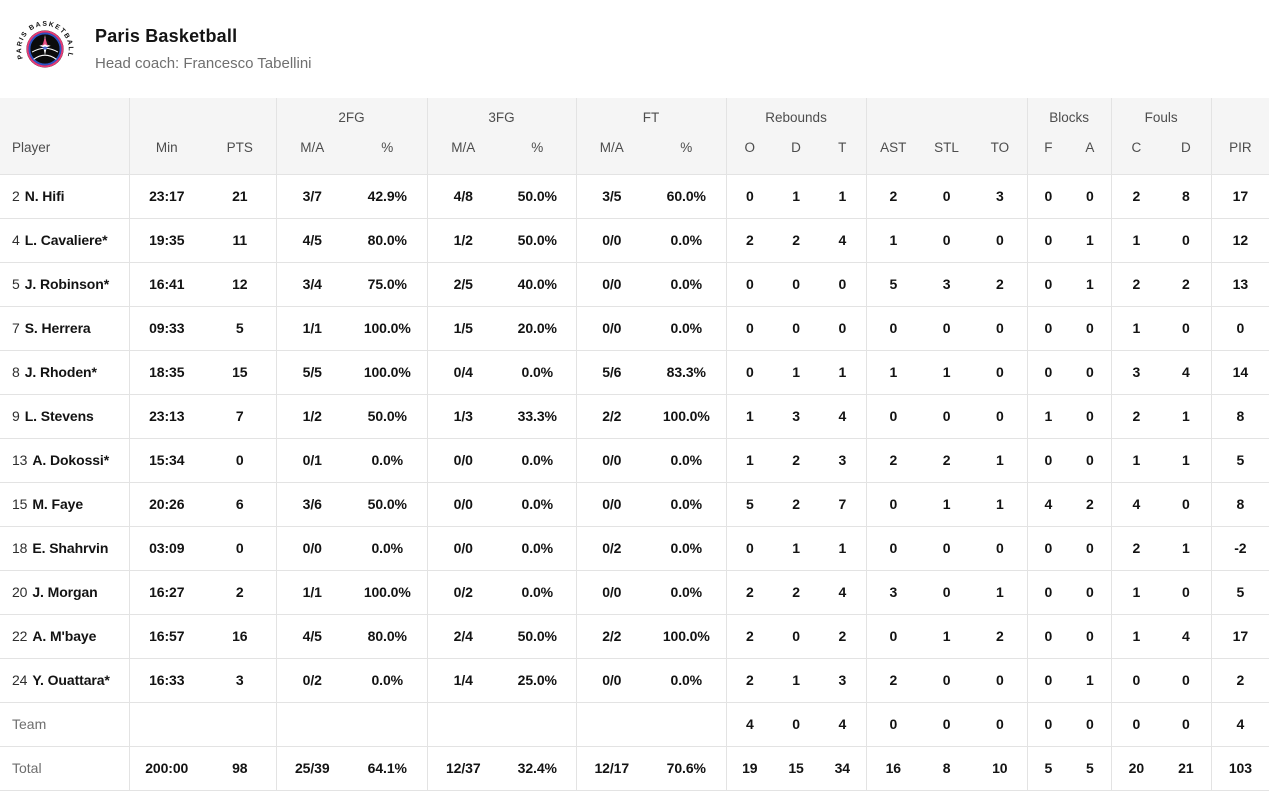 The width and height of the screenshot is (1269, 791). What do you see at coordinates (166, 635) in the screenshot?
I see `stat-cell: 16:57` at bounding box center [166, 635].